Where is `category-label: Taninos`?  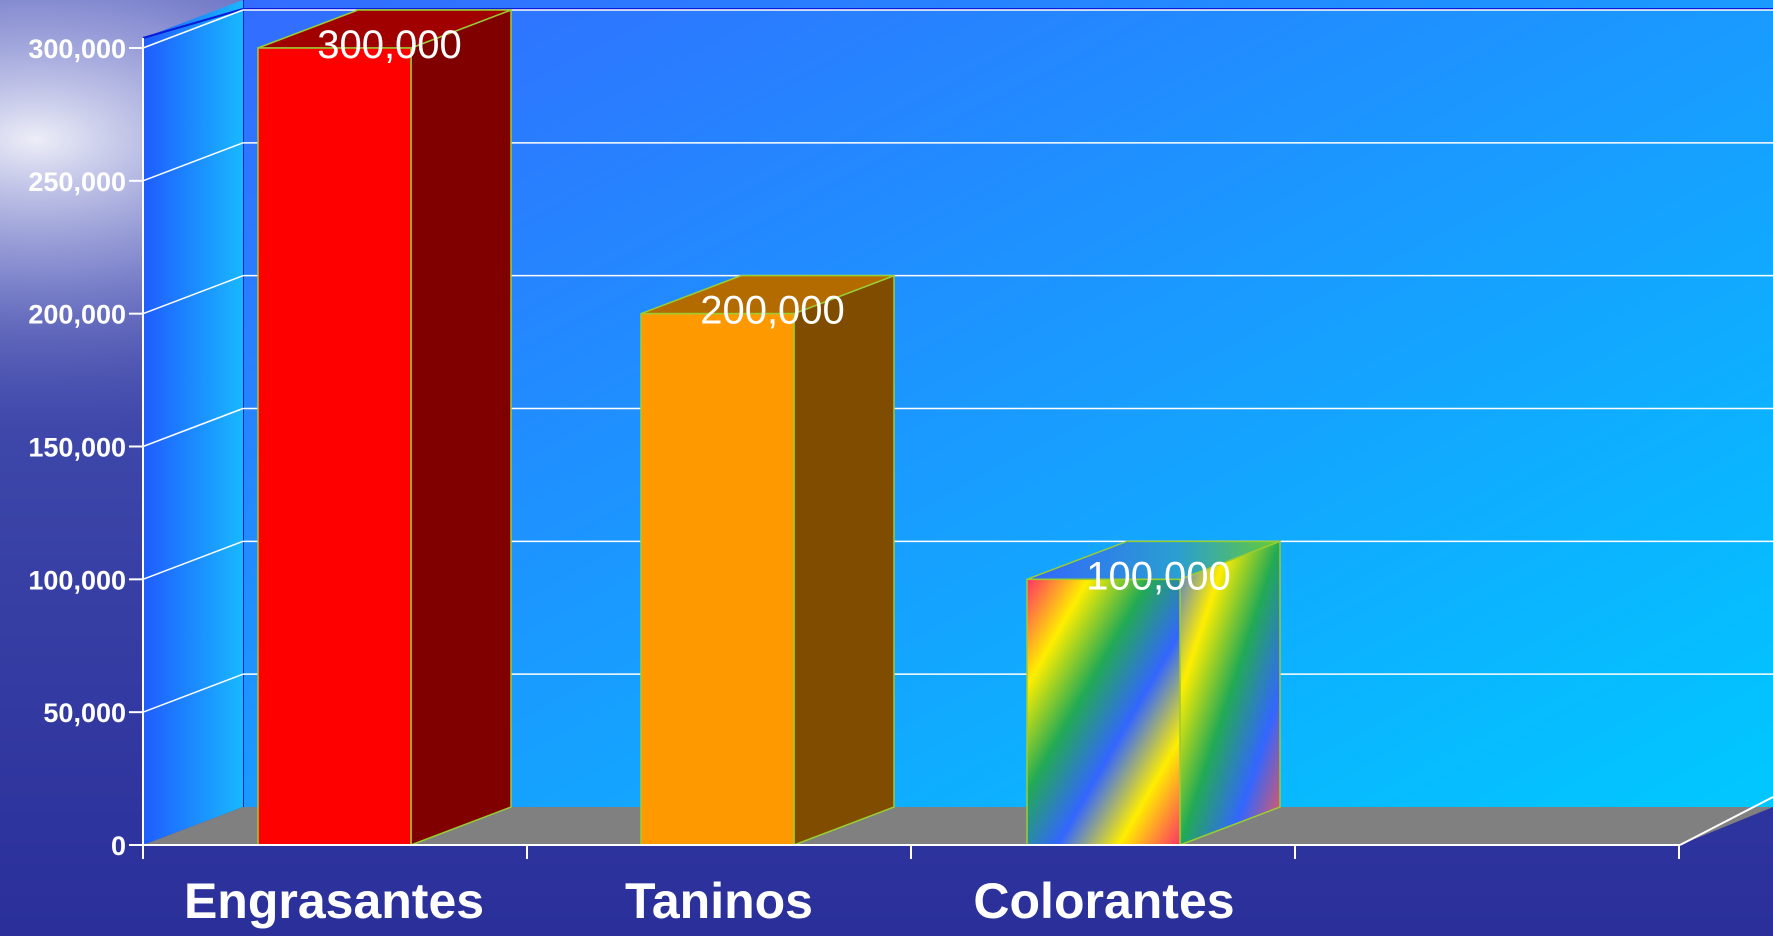
category-label: Taninos is located at coordinates (719, 901).